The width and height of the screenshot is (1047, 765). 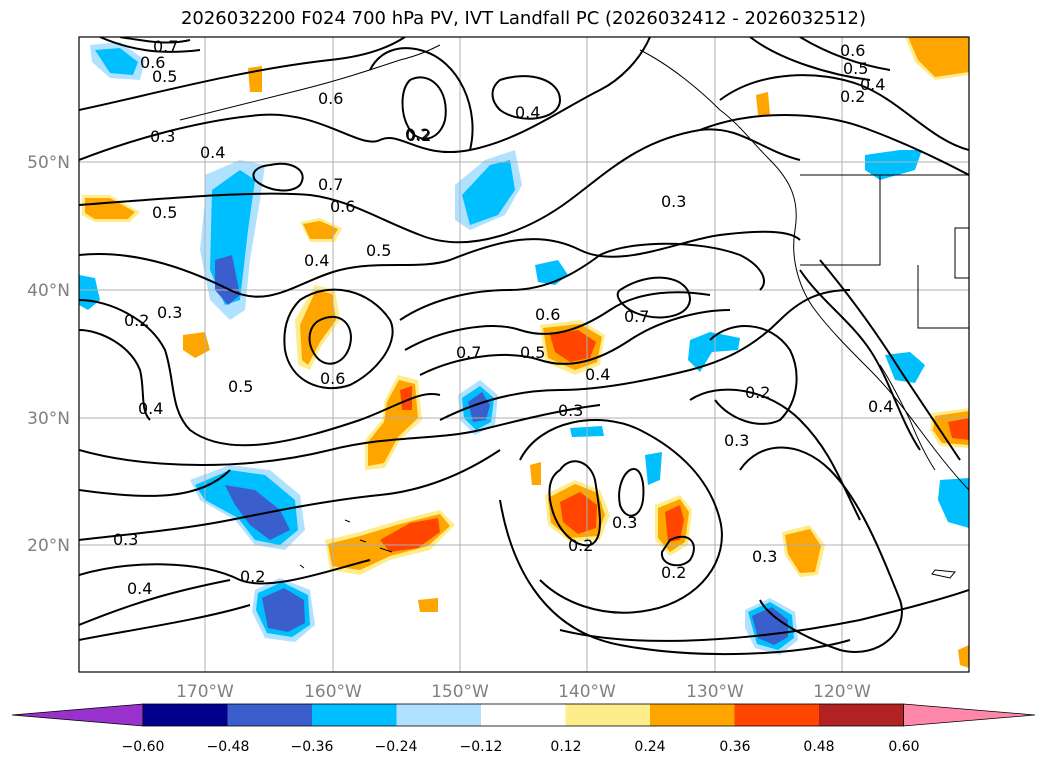 What do you see at coordinates (143, 747) in the screenshot?
I see `colorbar-tick-label: −0.60` at bounding box center [143, 747].